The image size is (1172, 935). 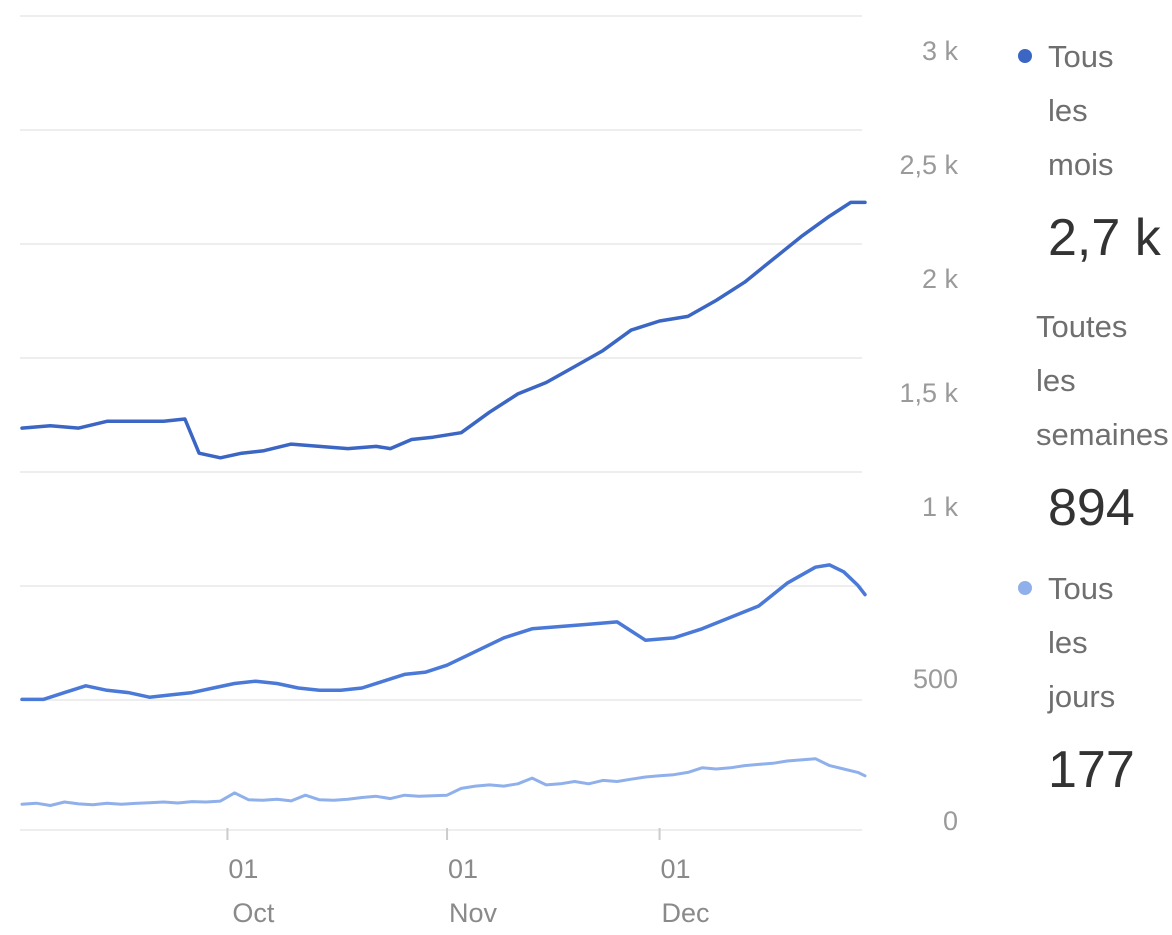 What do you see at coordinates (1104, 238) in the screenshot?
I see `legend-value-monthly: 2,7 k` at bounding box center [1104, 238].